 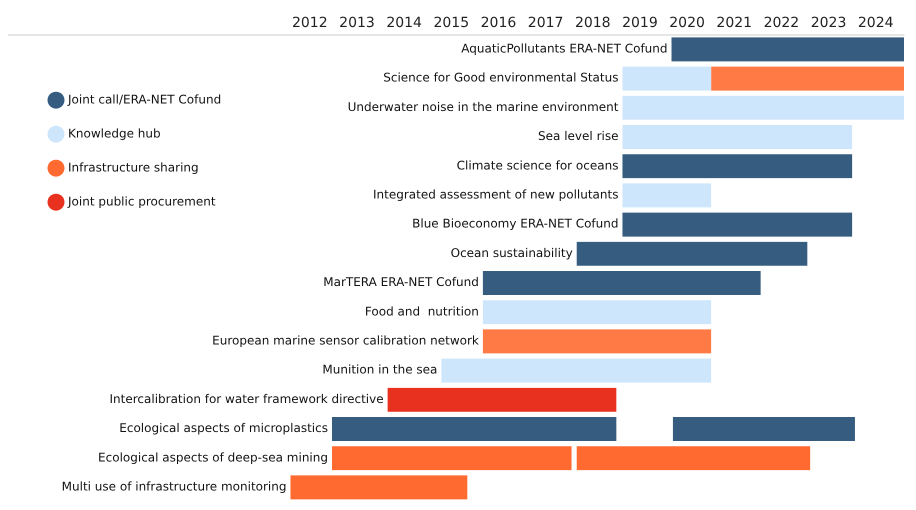 What do you see at coordinates (451, 23) in the screenshot?
I see `x-tick-label: 2015` at bounding box center [451, 23].